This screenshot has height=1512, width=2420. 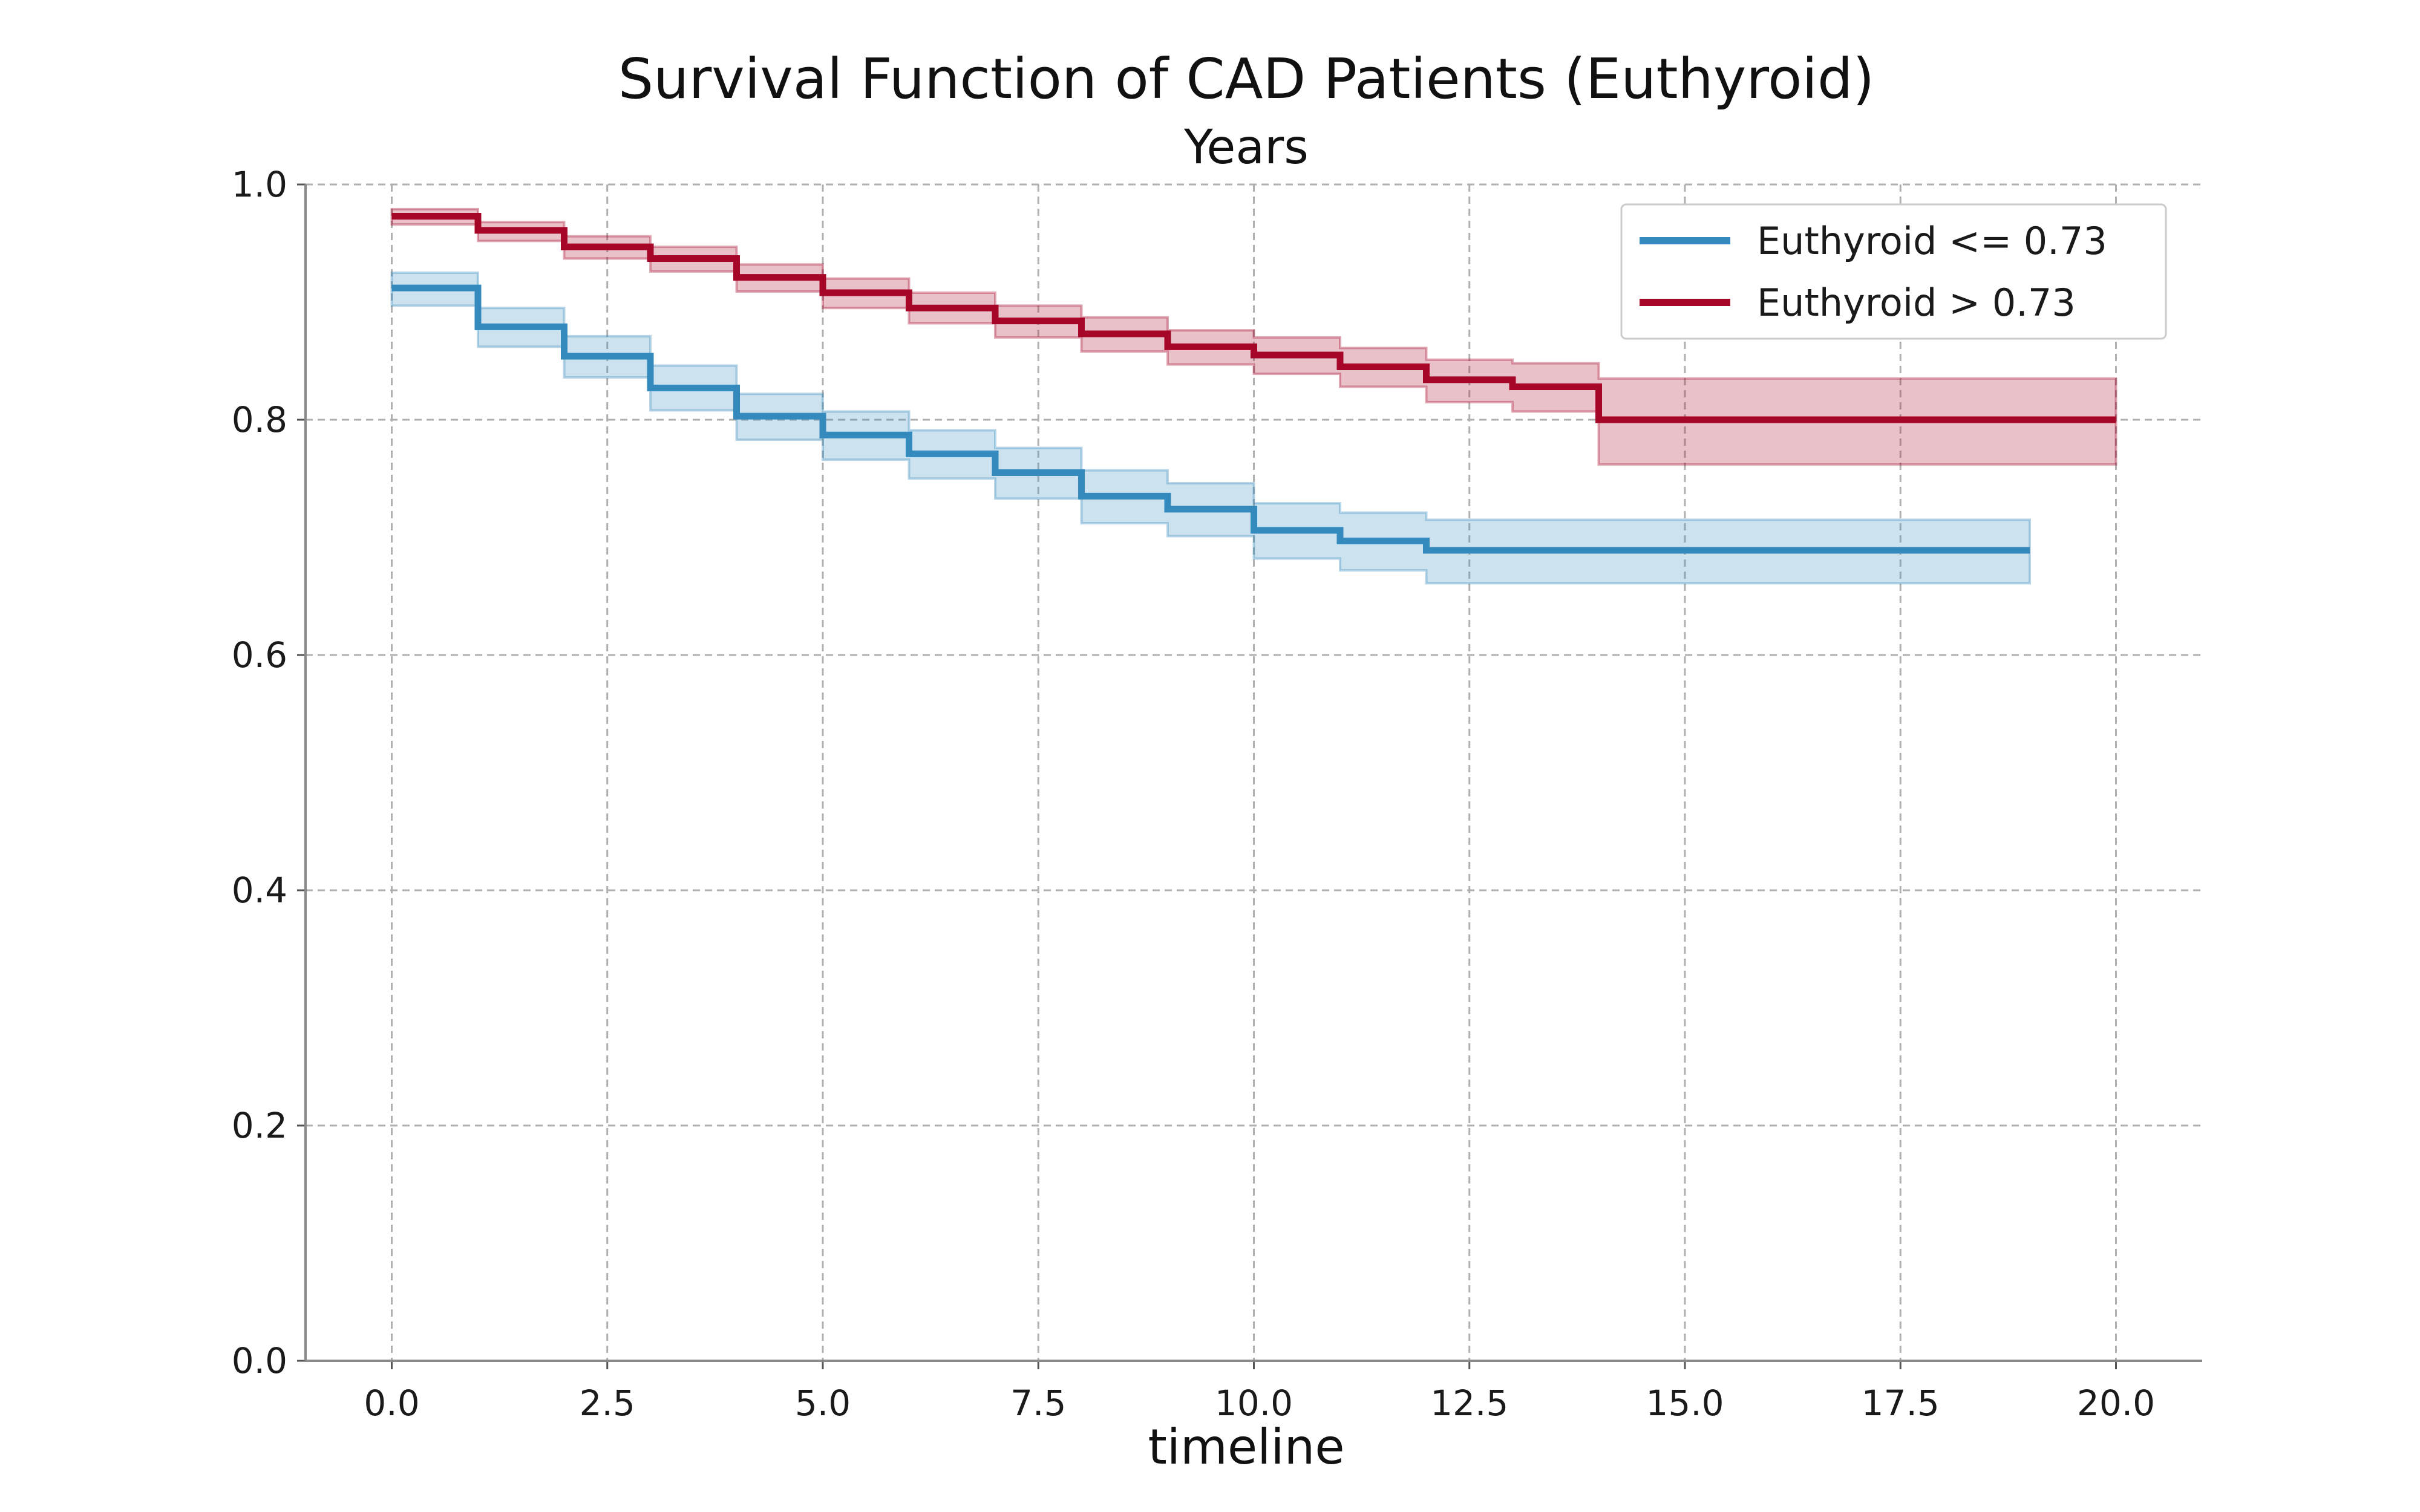 What do you see at coordinates (1932, 241) in the screenshot?
I see `legend-label-low: Euthyroid <= 0.73` at bounding box center [1932, 241].